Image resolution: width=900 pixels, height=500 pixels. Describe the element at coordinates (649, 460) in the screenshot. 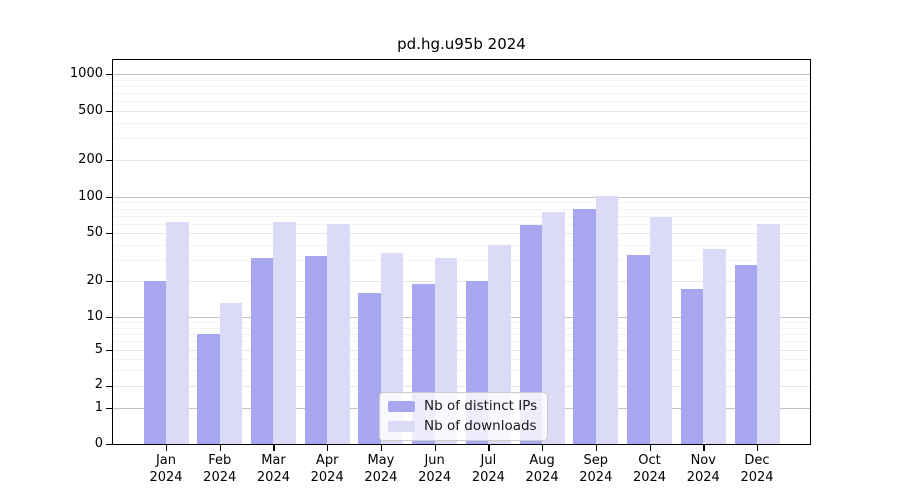

I see `month-label: Oct` at that location.